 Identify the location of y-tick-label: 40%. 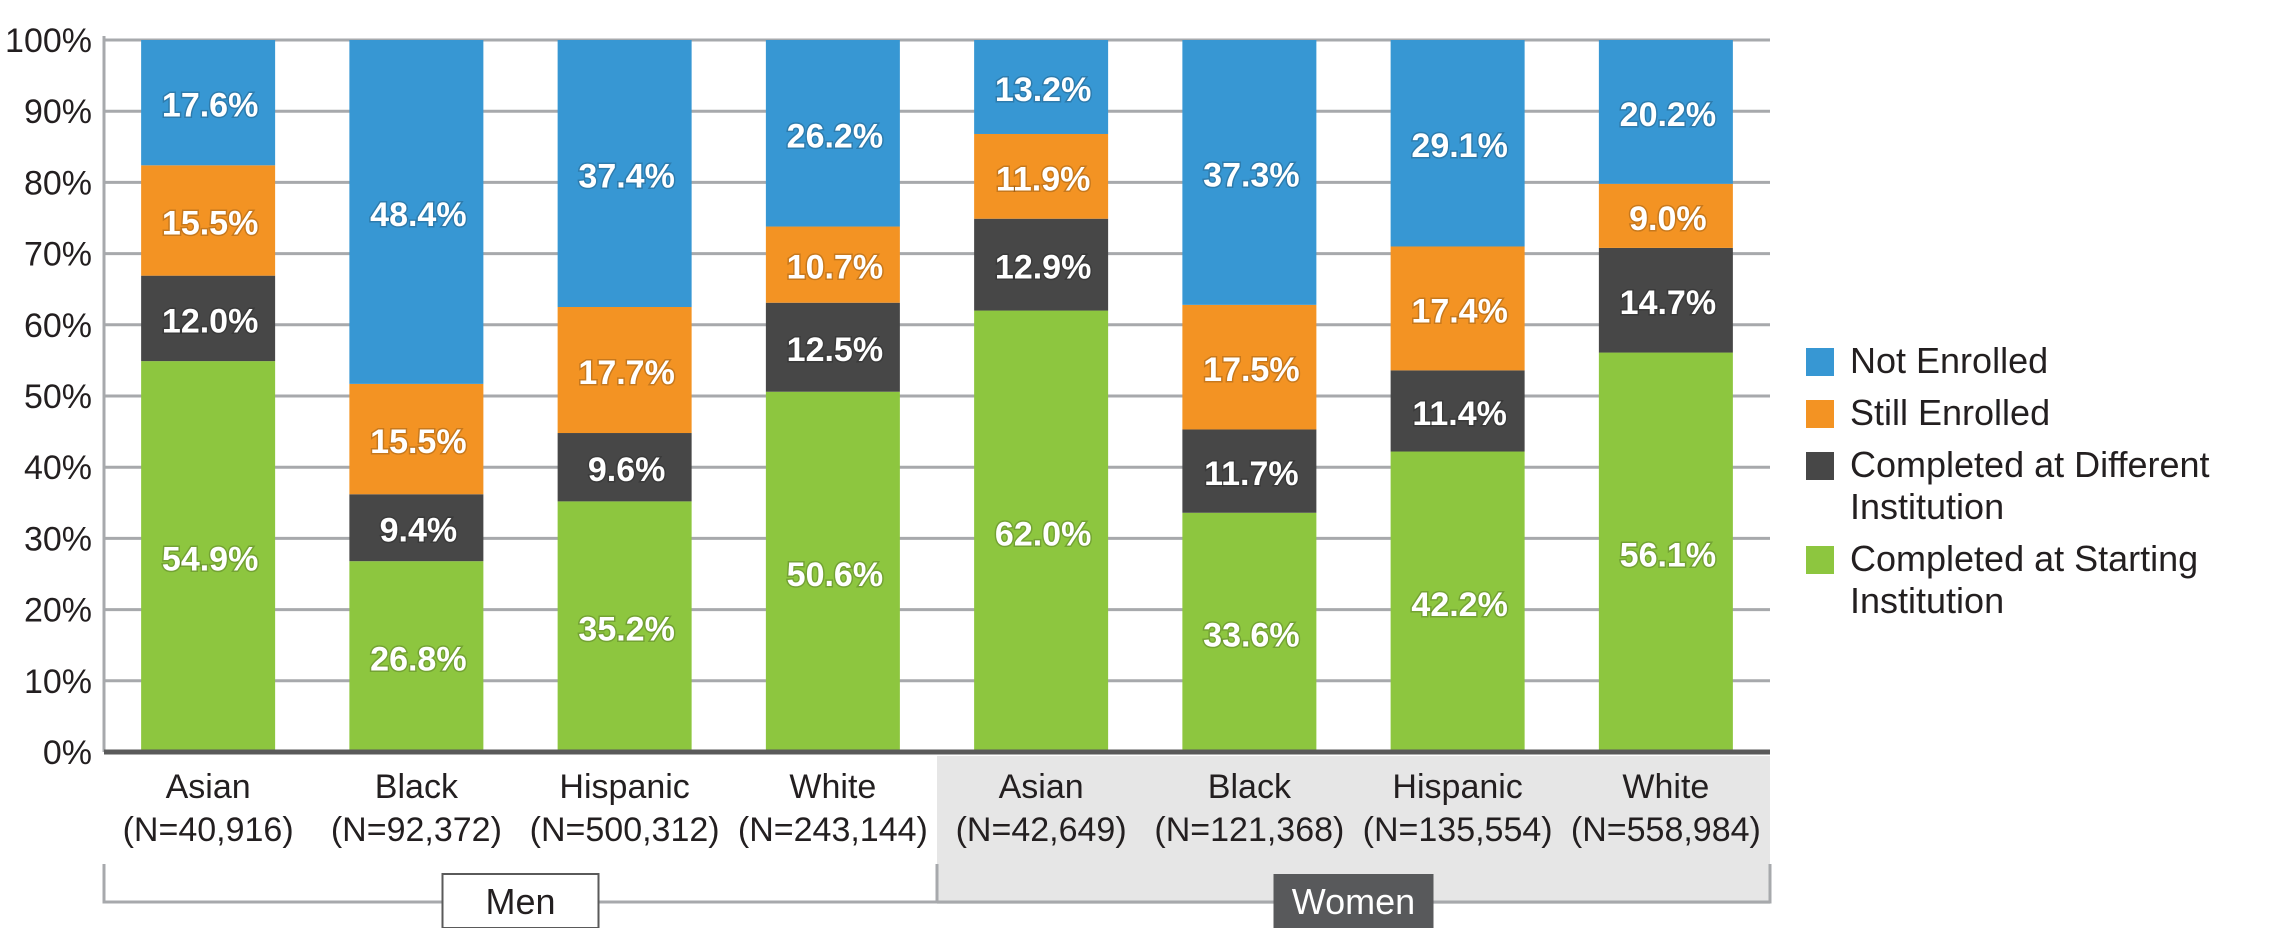
(58, 468).